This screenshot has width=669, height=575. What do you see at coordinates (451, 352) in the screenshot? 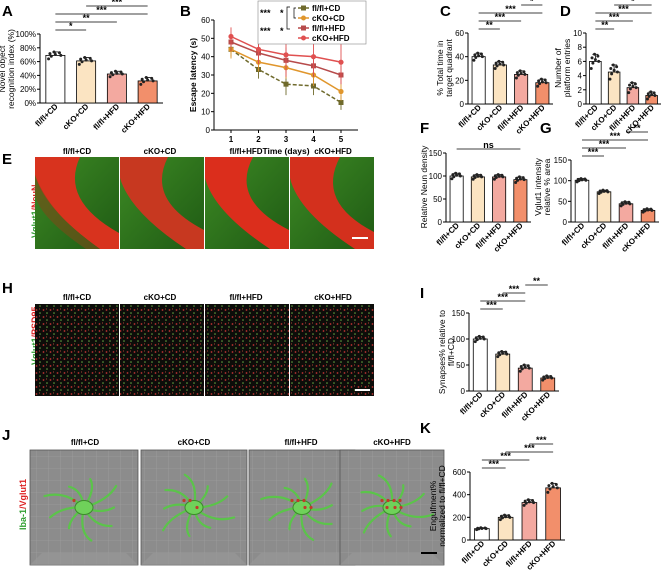
I see `y-axis-label-line: fl/fl+CD` at bounding box center [451, 352].